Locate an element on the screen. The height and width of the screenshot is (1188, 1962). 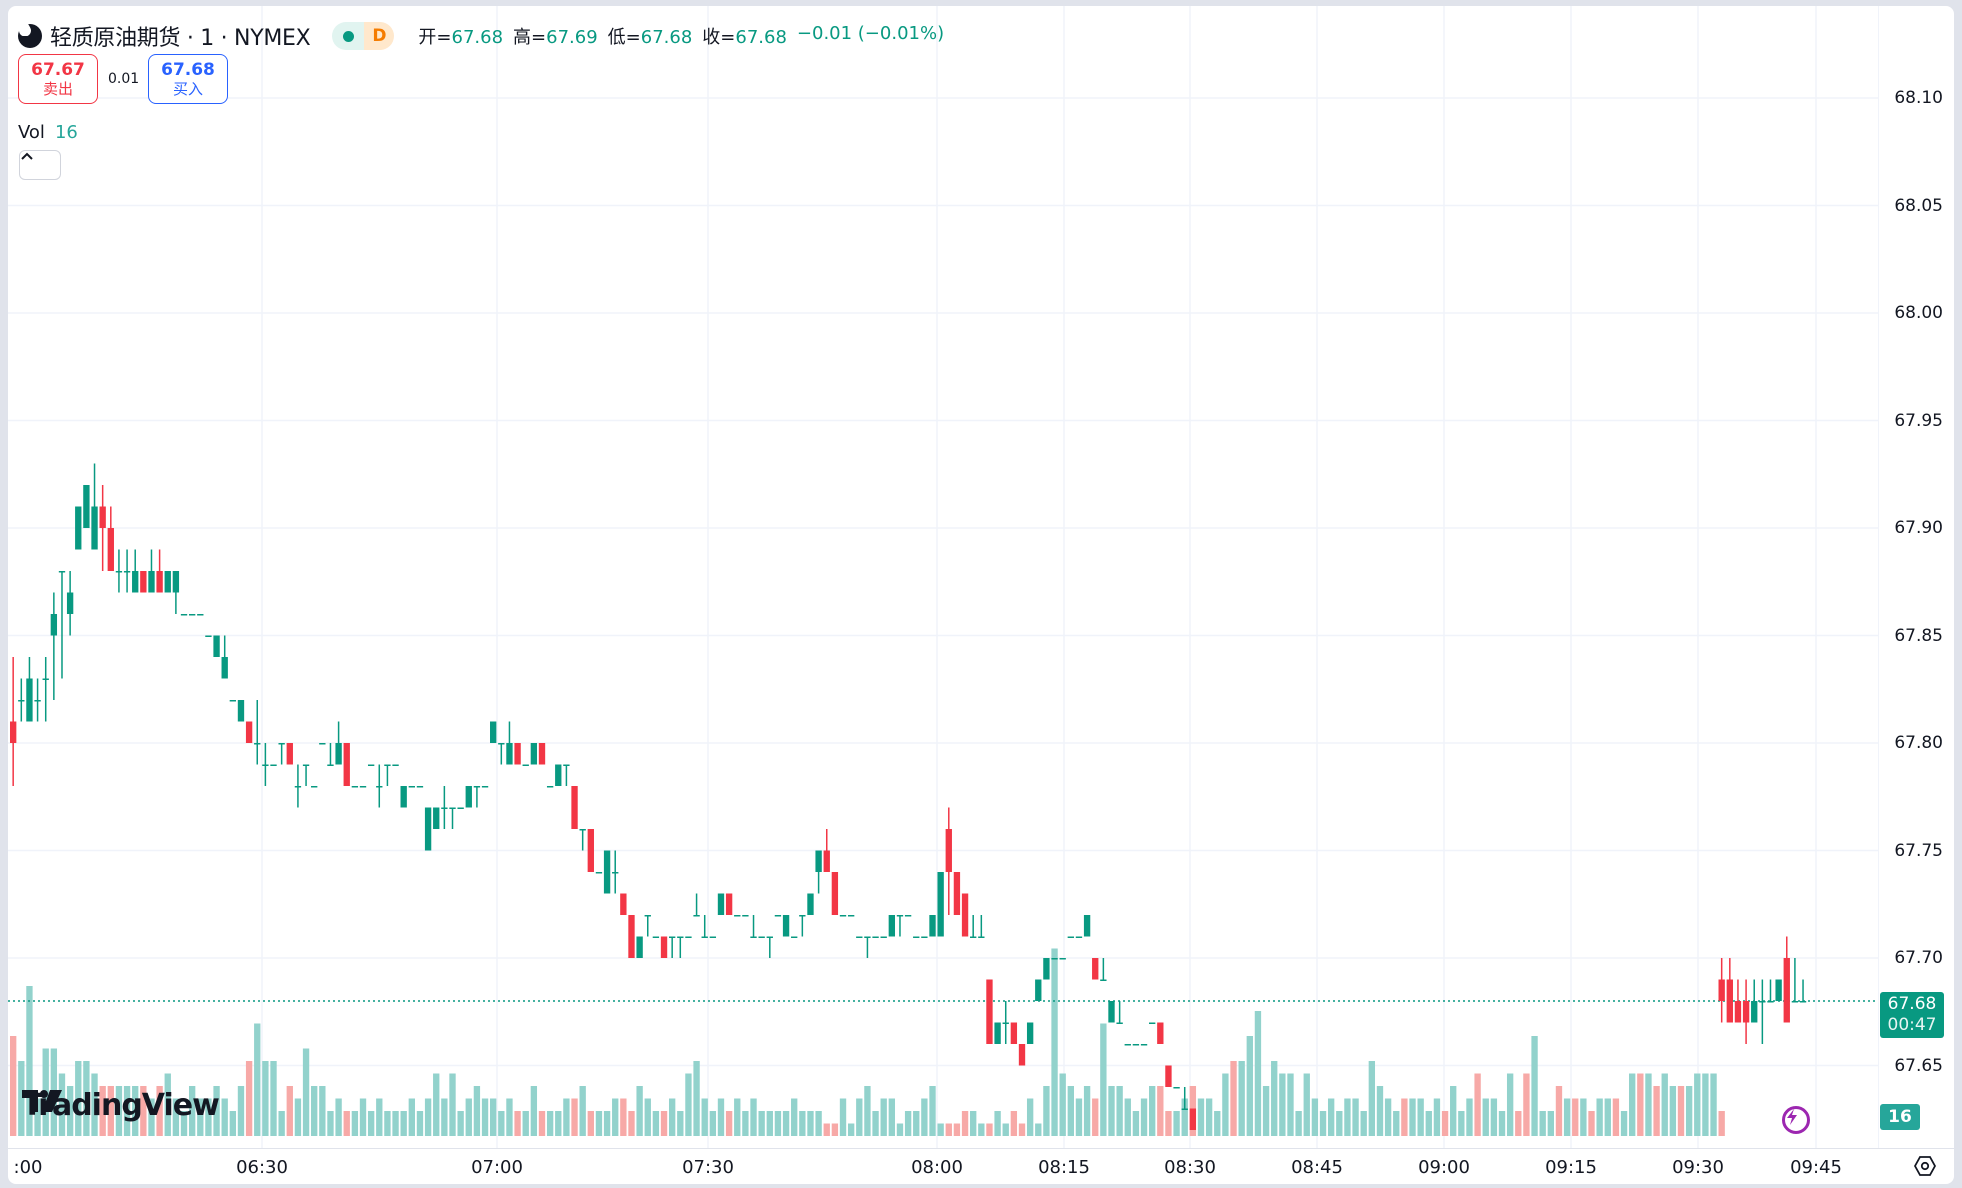
high-value: 67.69 is located at coordinates (572, 37).